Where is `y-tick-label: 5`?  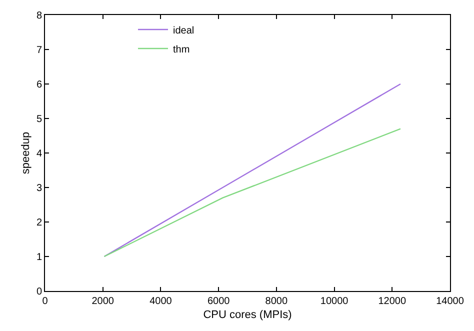
y-tick-label: 5 is located at coordinates (39, 119).